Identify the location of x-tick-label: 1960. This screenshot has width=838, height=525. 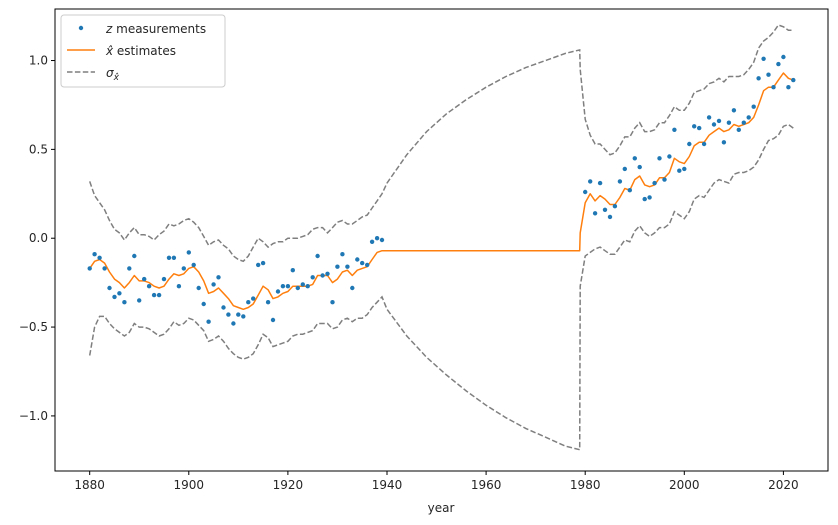
(486, 485).